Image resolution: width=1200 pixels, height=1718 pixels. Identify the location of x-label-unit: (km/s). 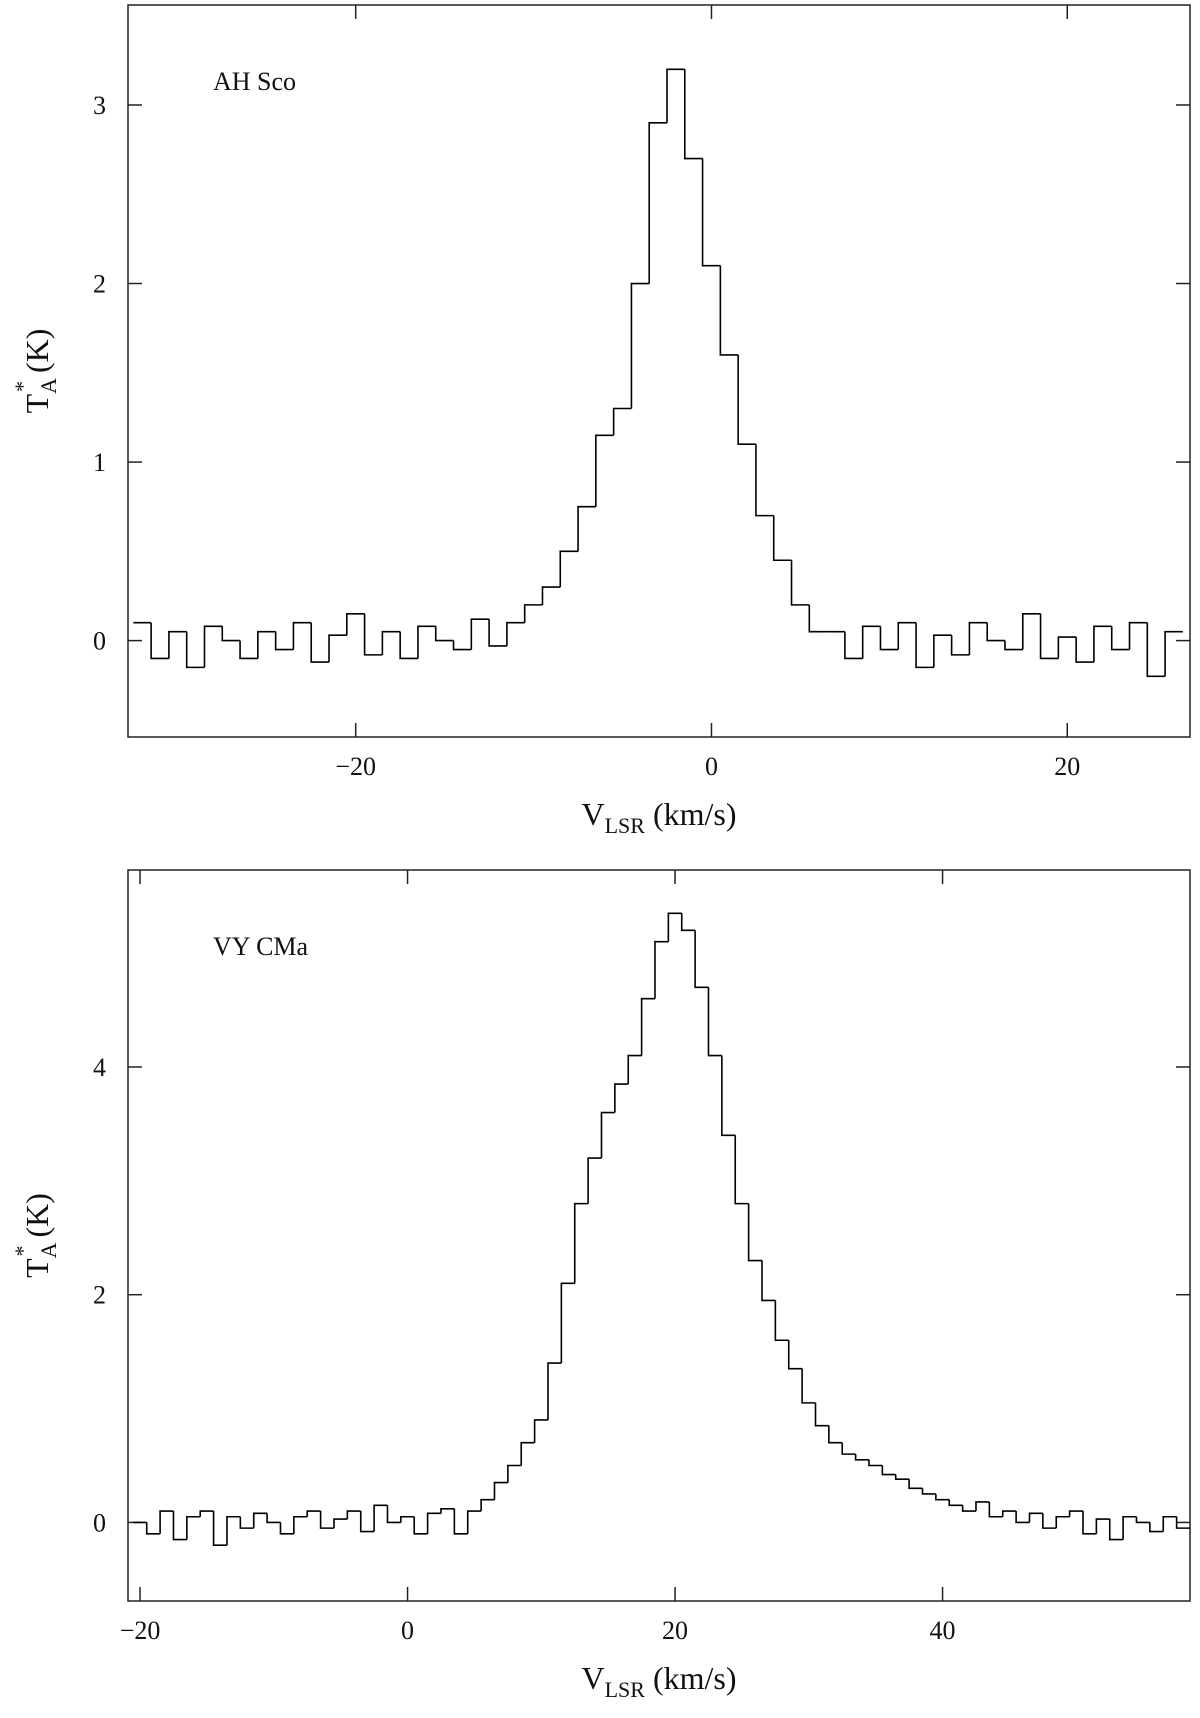
(691, 1678).